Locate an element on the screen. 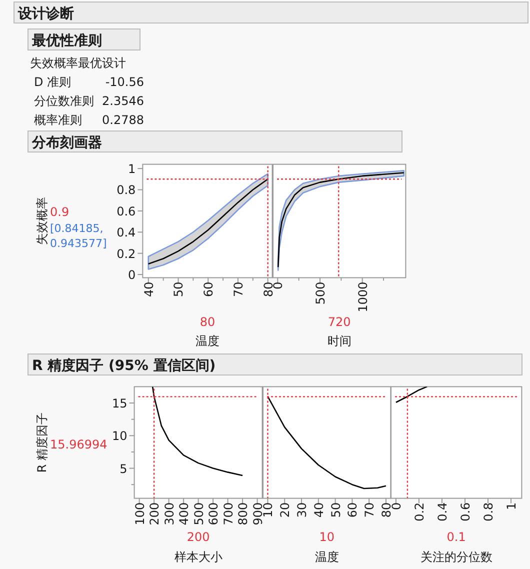 This screenshot has height=569, width=530. x-tick-label: 20 is located at coordinates (285, 510).